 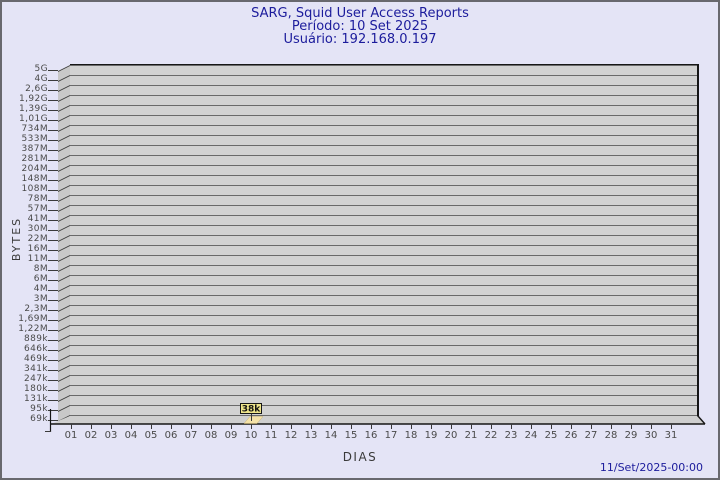 I want to click on chart-floor, so click(x=378, y=420).